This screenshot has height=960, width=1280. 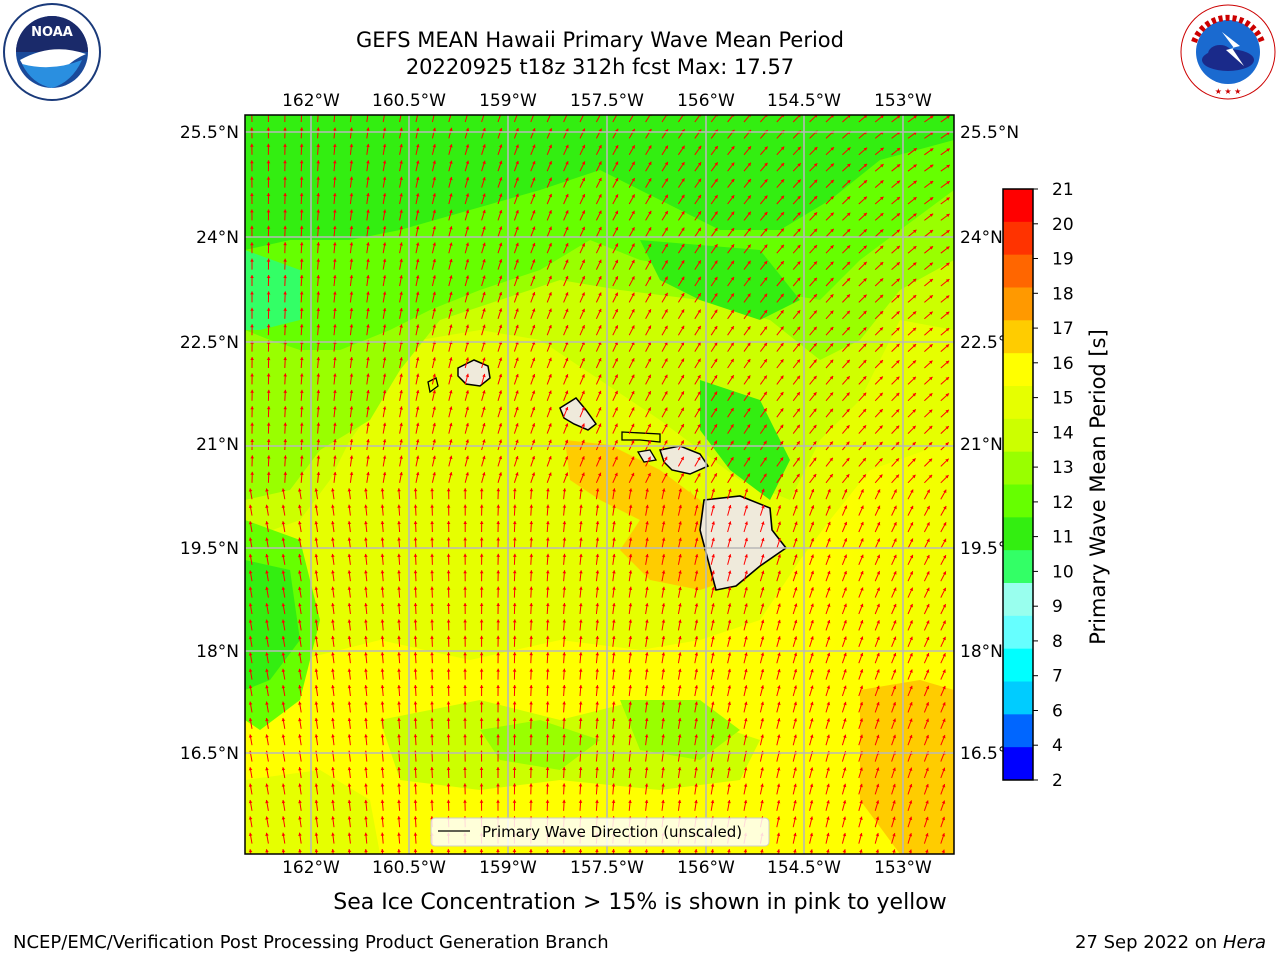 I want to click on colorbar-tick-label: 16, so click(x=1063, y=364).